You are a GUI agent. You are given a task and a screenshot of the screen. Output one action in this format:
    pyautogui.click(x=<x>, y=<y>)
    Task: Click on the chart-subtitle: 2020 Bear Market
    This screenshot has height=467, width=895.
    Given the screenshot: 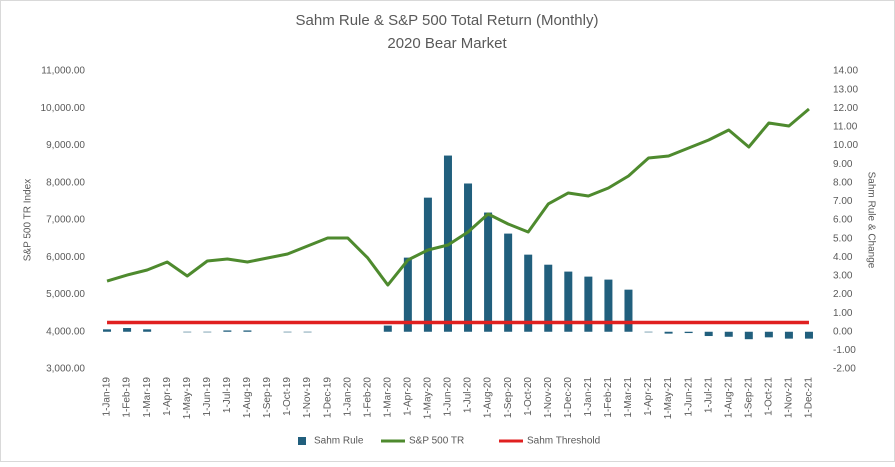 What is the action you would take?
    pyautogui.click(x=447, y=43)
    